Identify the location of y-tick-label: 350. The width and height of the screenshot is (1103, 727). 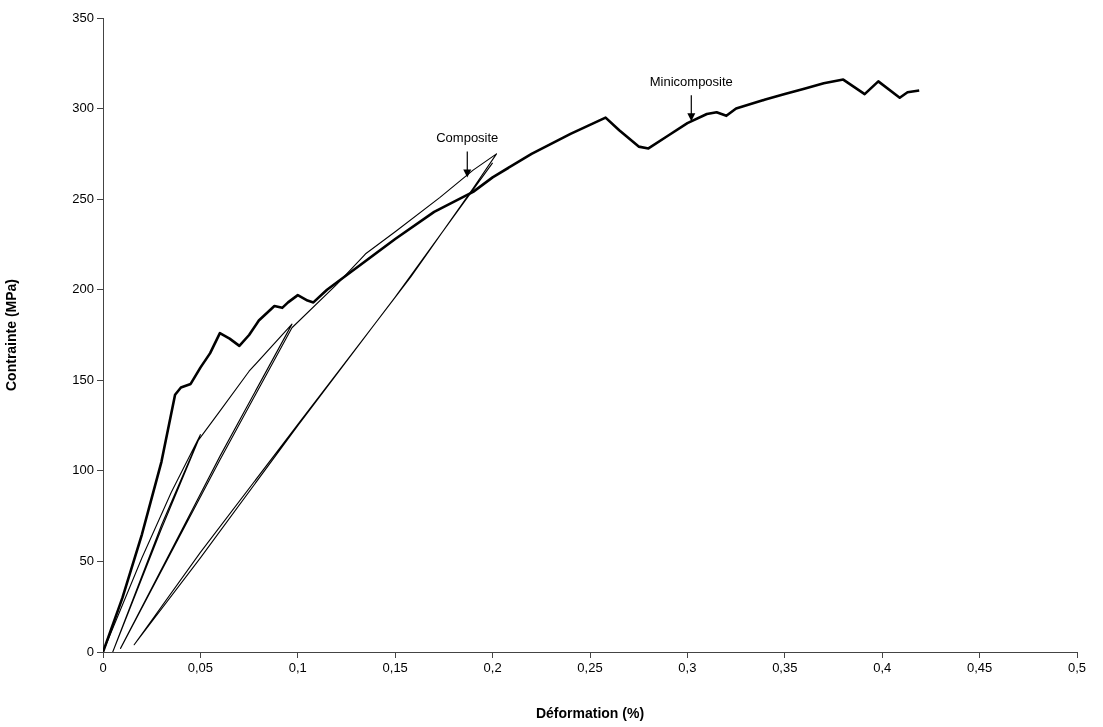
(83, 17).